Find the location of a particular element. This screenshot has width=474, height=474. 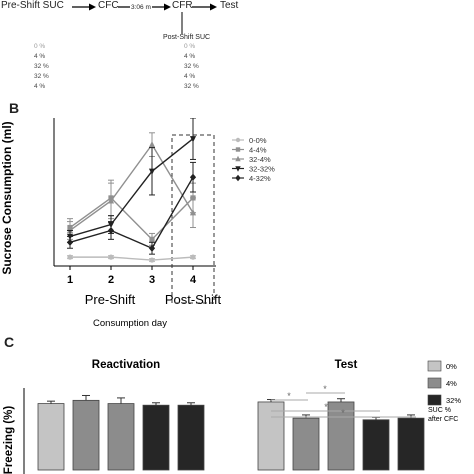

timeline-step-test: Test is located at coordinates (229, 5).